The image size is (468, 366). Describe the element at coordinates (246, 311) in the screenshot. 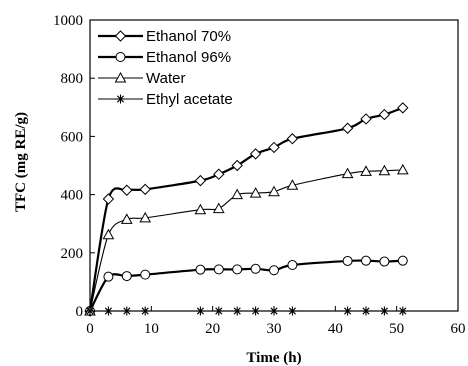

I see `series-ethyl-acetate` at that location.